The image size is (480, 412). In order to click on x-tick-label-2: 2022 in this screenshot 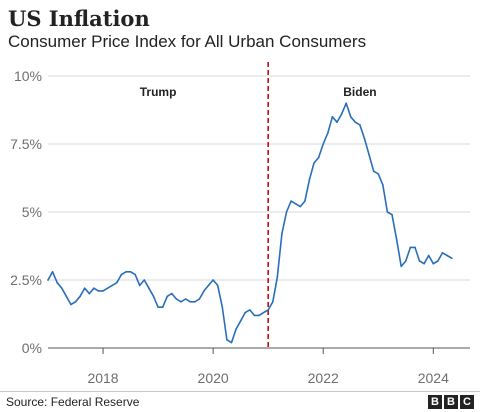, I will do `click(323, 378)`.